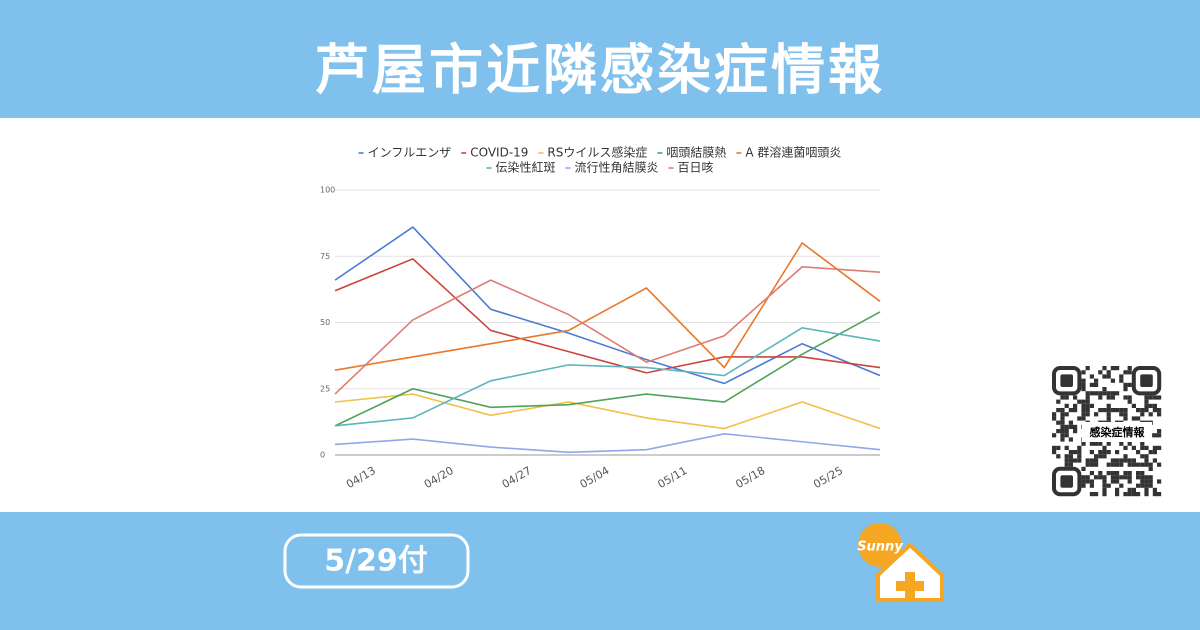 The height and width of the screenshot is (630, 1200). What do you see at coordinates (599, 152) in the screenshot?
I see `legend-row: インフルエンザ COVID-19 RSウイルス感染症 咽頭結膜熱 A 群溶連菌咽頭炎` at bounding box center [599, 152].